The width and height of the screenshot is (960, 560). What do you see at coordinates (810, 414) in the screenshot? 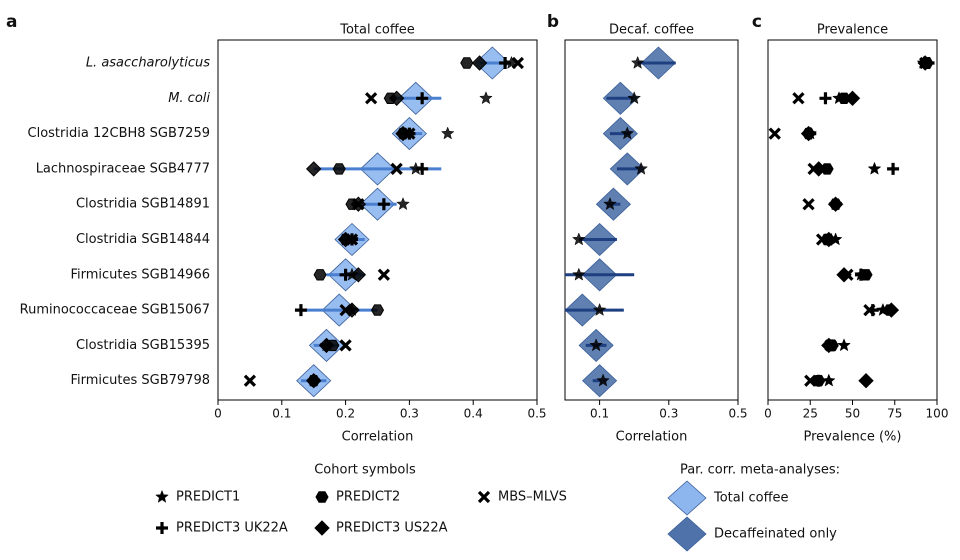
I see `x-tick-label: 25` at bounding box center [810, 414].